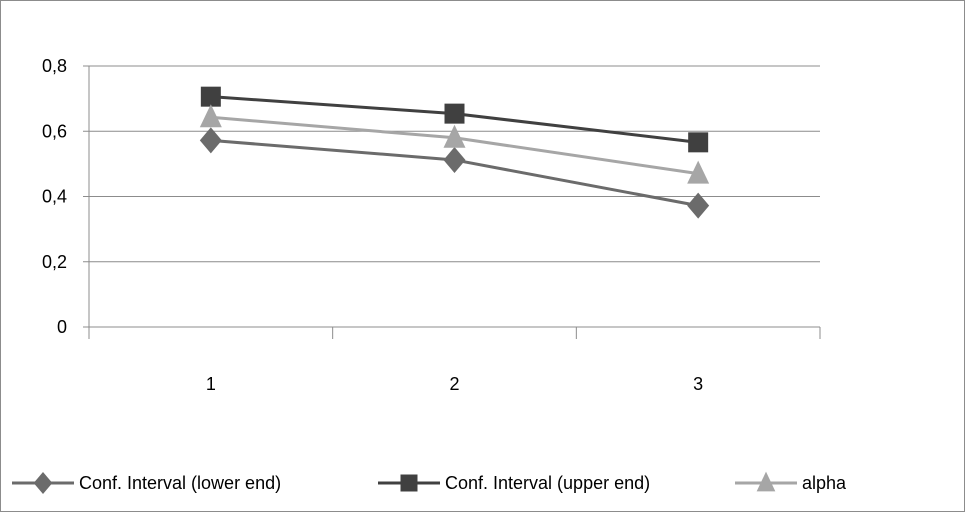  I want to click on series, so click(454, 152).